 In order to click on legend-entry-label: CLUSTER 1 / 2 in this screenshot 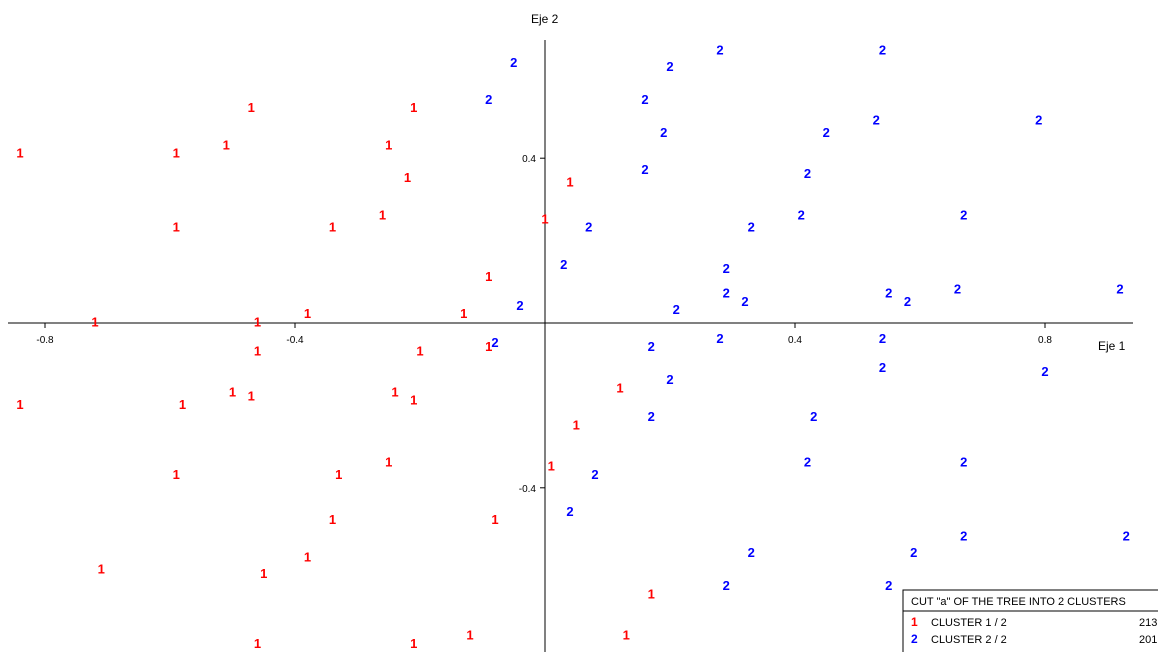, I will do `click(969, 623)`.